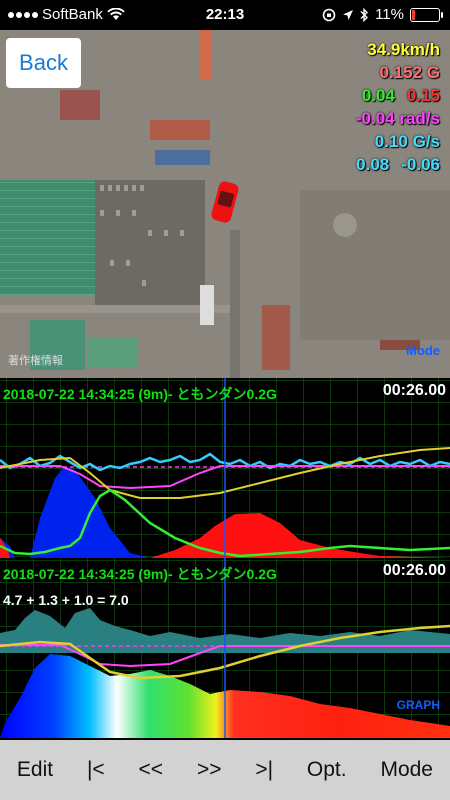 The width and height of the screenshot is (450, 800). I want to click on g-rate-right-value: -0.06, so click(420, 164).